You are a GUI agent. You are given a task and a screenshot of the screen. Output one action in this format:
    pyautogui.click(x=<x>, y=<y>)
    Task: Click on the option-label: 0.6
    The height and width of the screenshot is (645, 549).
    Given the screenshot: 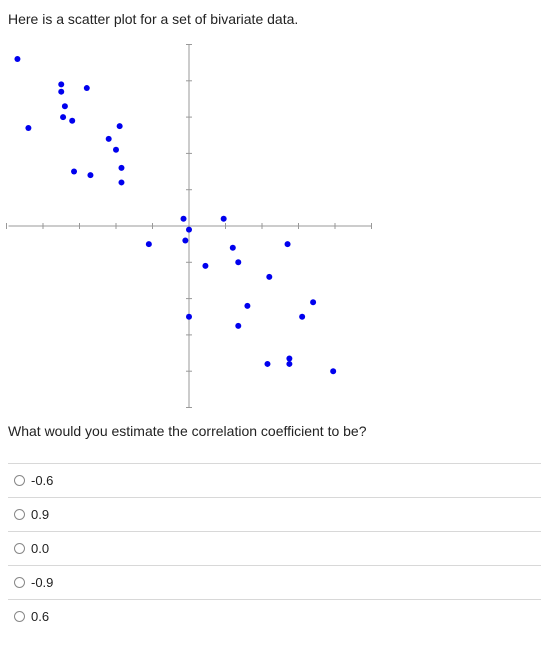 What is the action you would take?
    pyautogui.click(x=40, y=616)
    